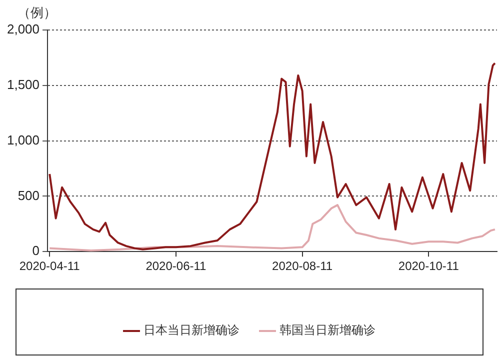 The width and height of the screenshot is (499, 361). I want to click on x-tick-label: 2020-08-11, so click(302, 266).